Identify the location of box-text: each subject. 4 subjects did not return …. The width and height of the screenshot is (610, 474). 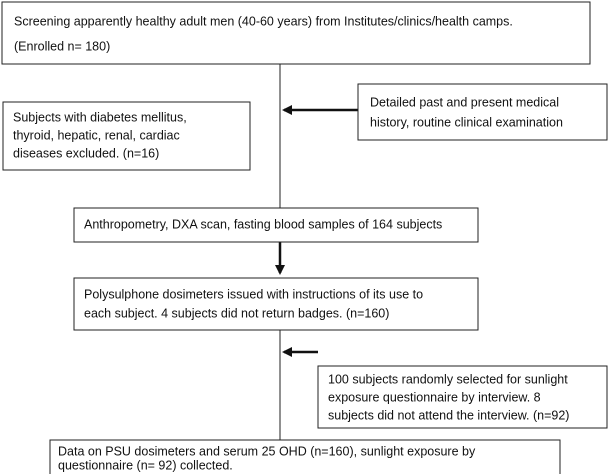
(236, 313).